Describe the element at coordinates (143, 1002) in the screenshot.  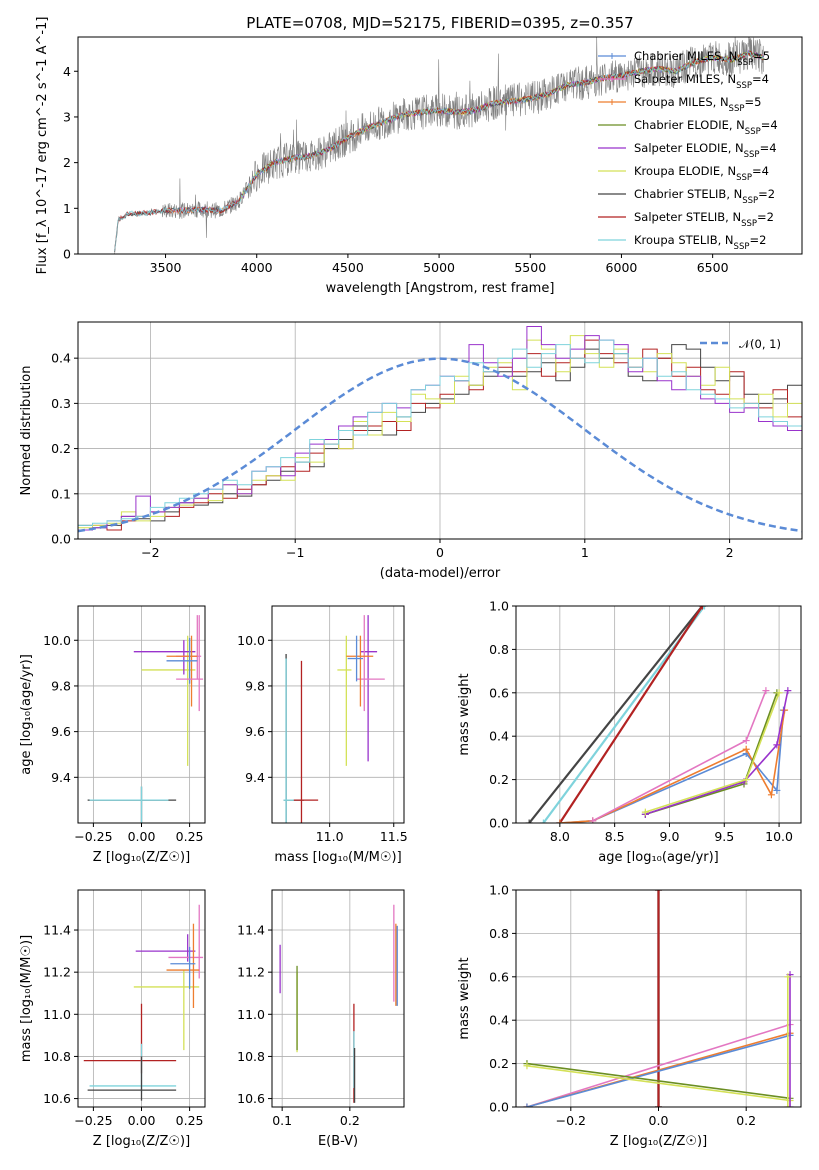
I see `mass_vs_Z-plot-area` at that location.